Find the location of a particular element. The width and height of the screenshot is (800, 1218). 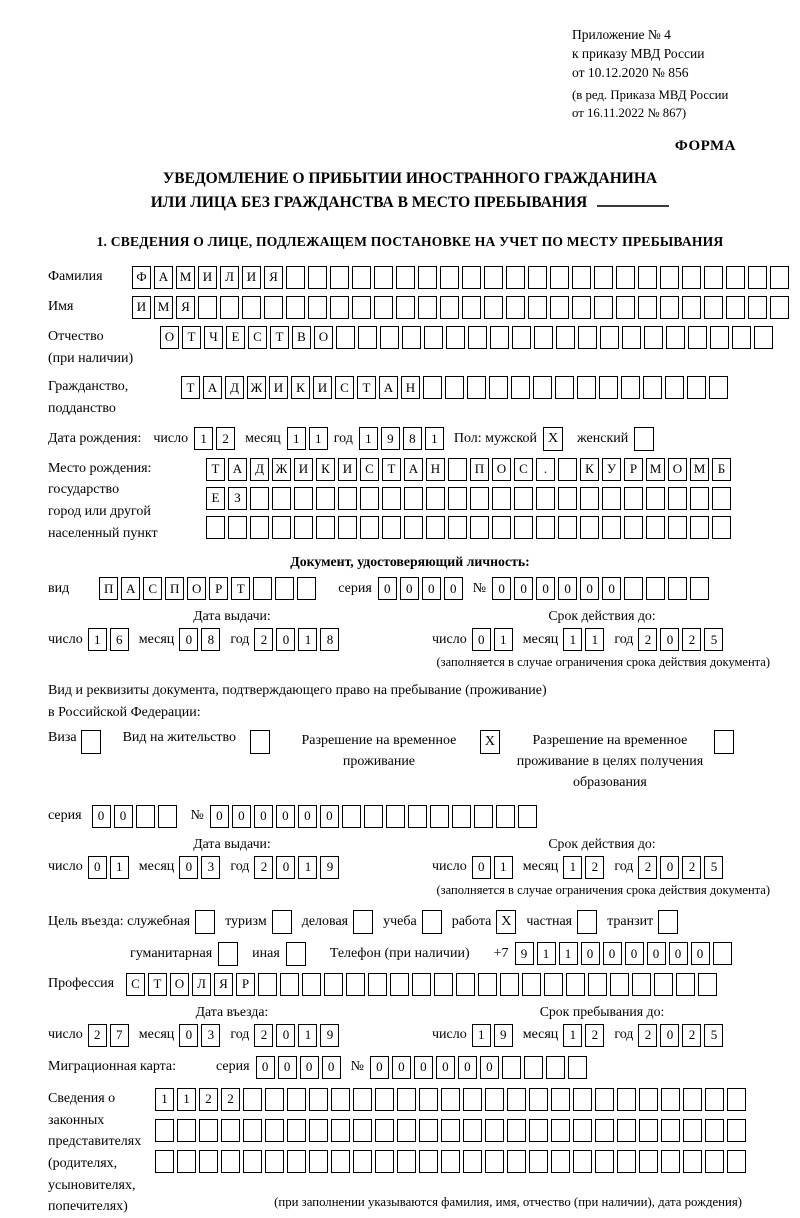

purpose-official-checkbox is located at coordinates (205, 921).